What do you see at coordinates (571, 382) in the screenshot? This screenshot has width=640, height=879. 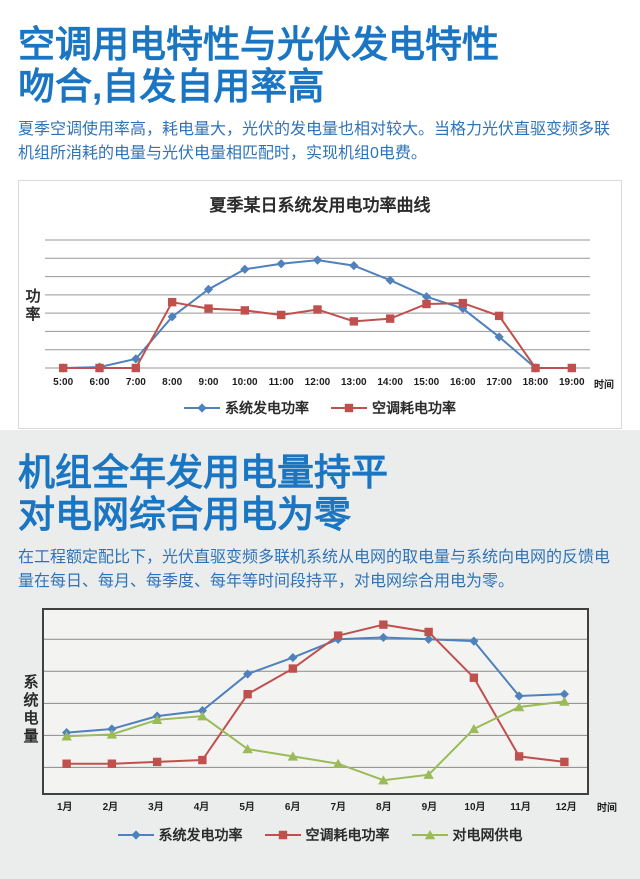 I see `x-tick-label: 19:00` at bounding box center [571, 382].